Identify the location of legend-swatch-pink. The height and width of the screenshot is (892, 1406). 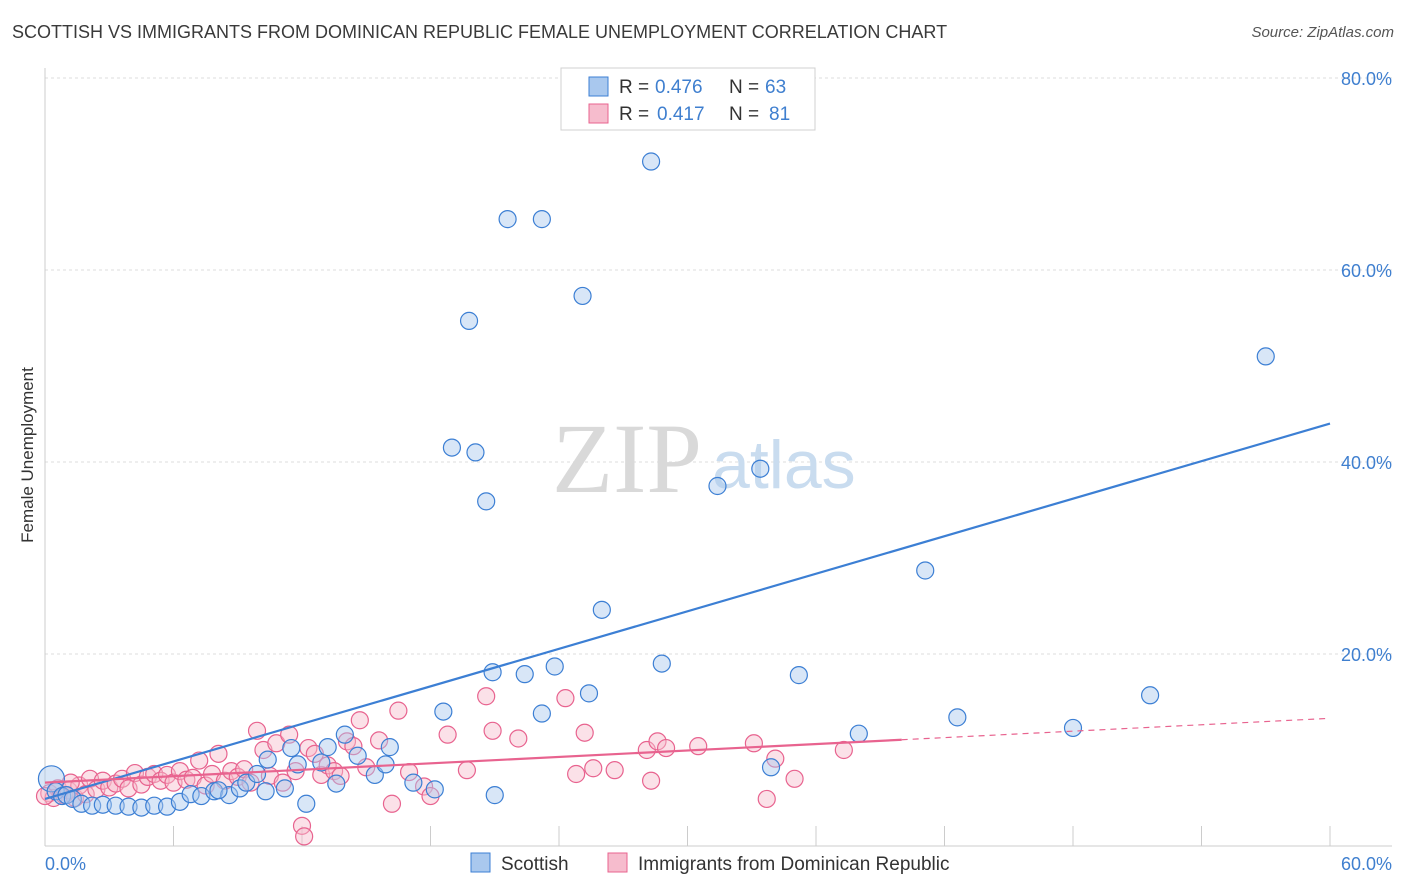
(598, 113).